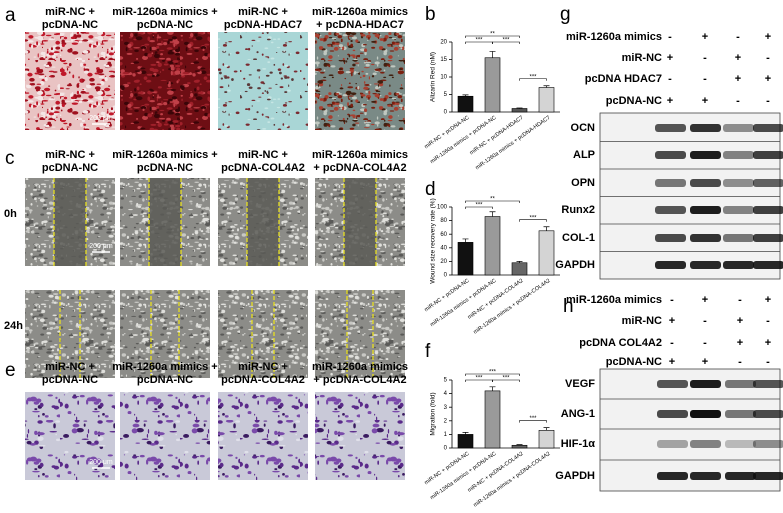 This screenshot has height=513, width=783. What do you see at coordinates (433, 241) in the screenshot?
I see `y-axis-label: Wound size recovery rate (%)` at bounding box center [433, 241].